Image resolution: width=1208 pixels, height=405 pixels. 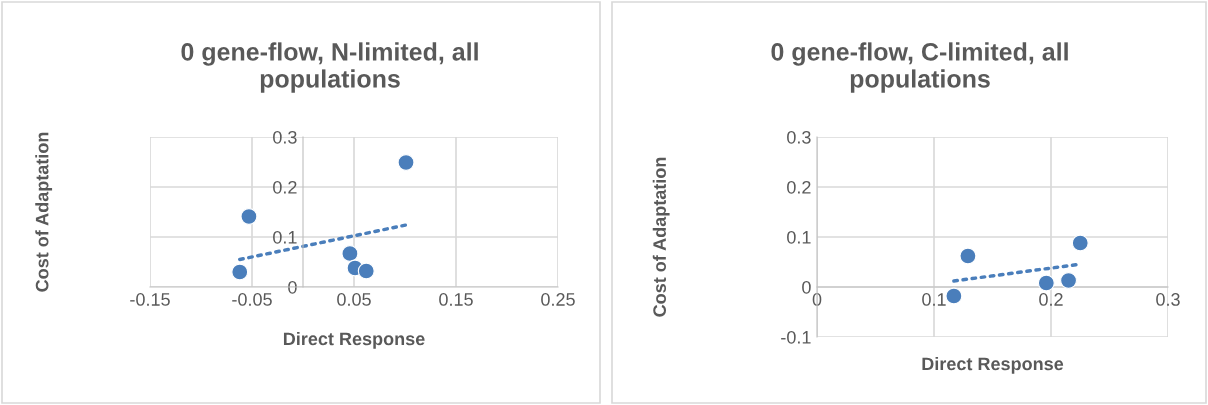 What do you see at coordinates (252, 299) in the screenshot?
I see `x-tick-label: -0.05` at bounding box center [252, 299].